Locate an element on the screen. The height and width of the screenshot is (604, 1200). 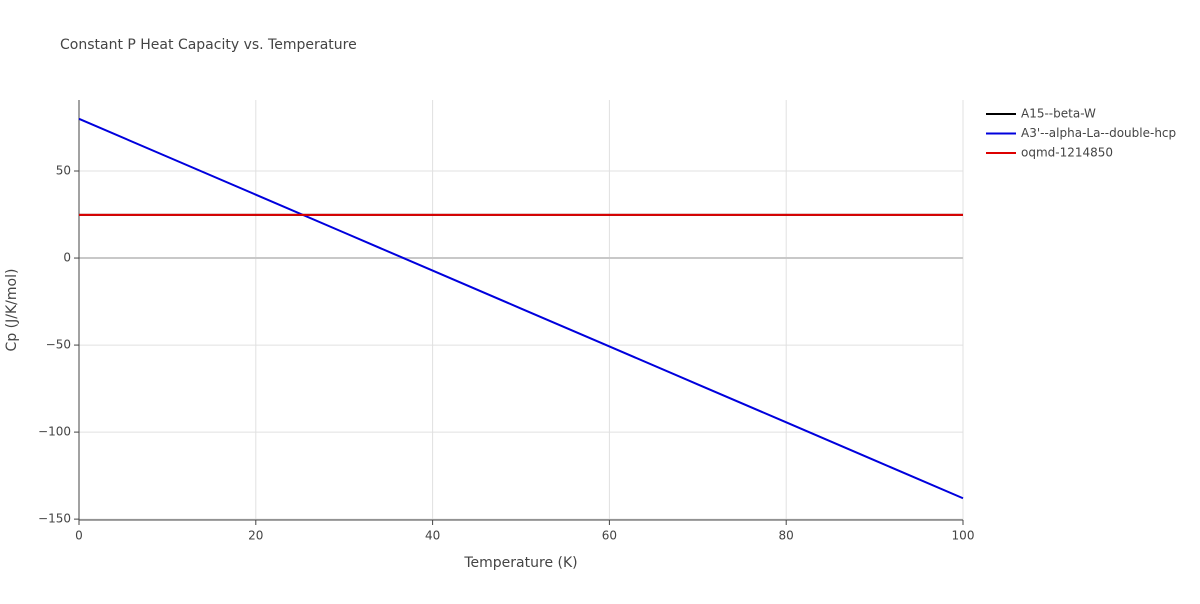
legend-label: A3'--alpha-La--double-hcp is located at coordinates (1098, 133).